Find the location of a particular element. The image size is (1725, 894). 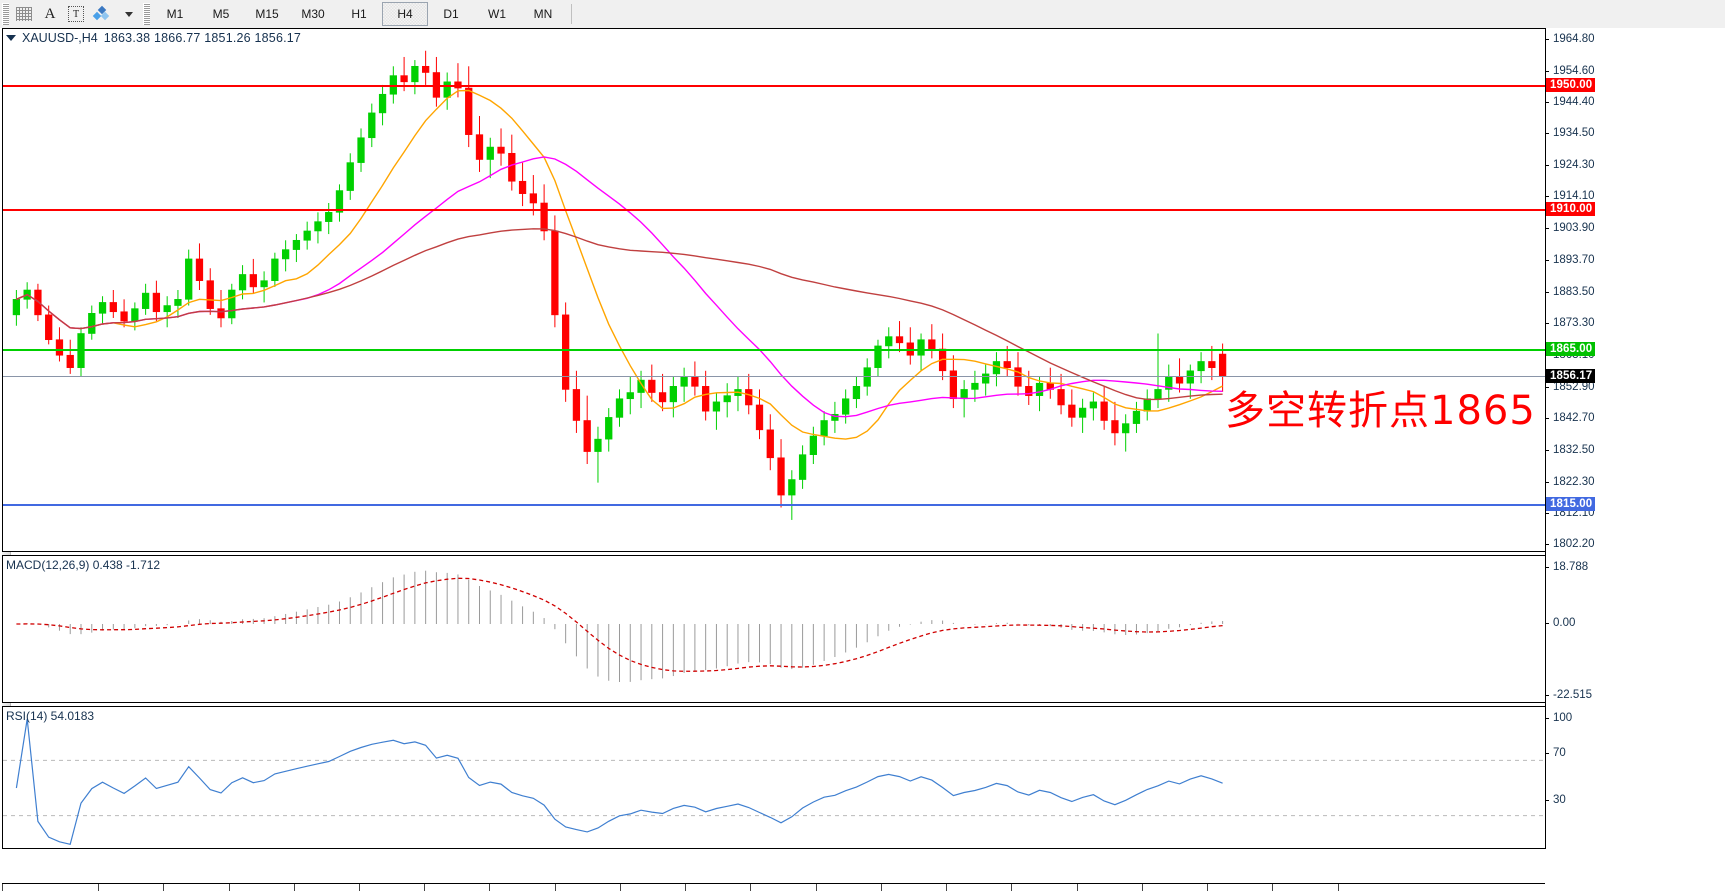

price-tick-label: 1852.90 is located at coordinates (1574, 386).